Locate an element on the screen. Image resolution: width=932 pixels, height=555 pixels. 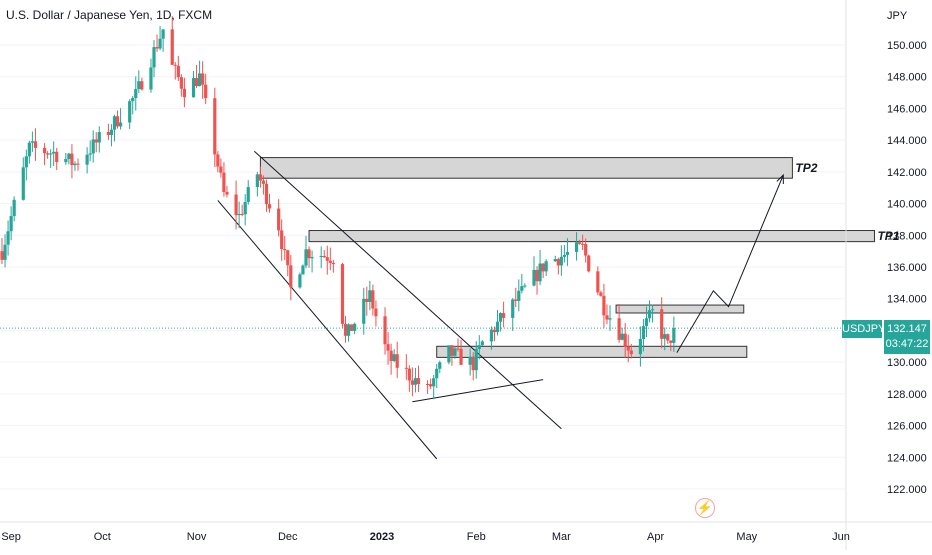
y-tick-label: 146.000 is located at coordinates (907, 109).